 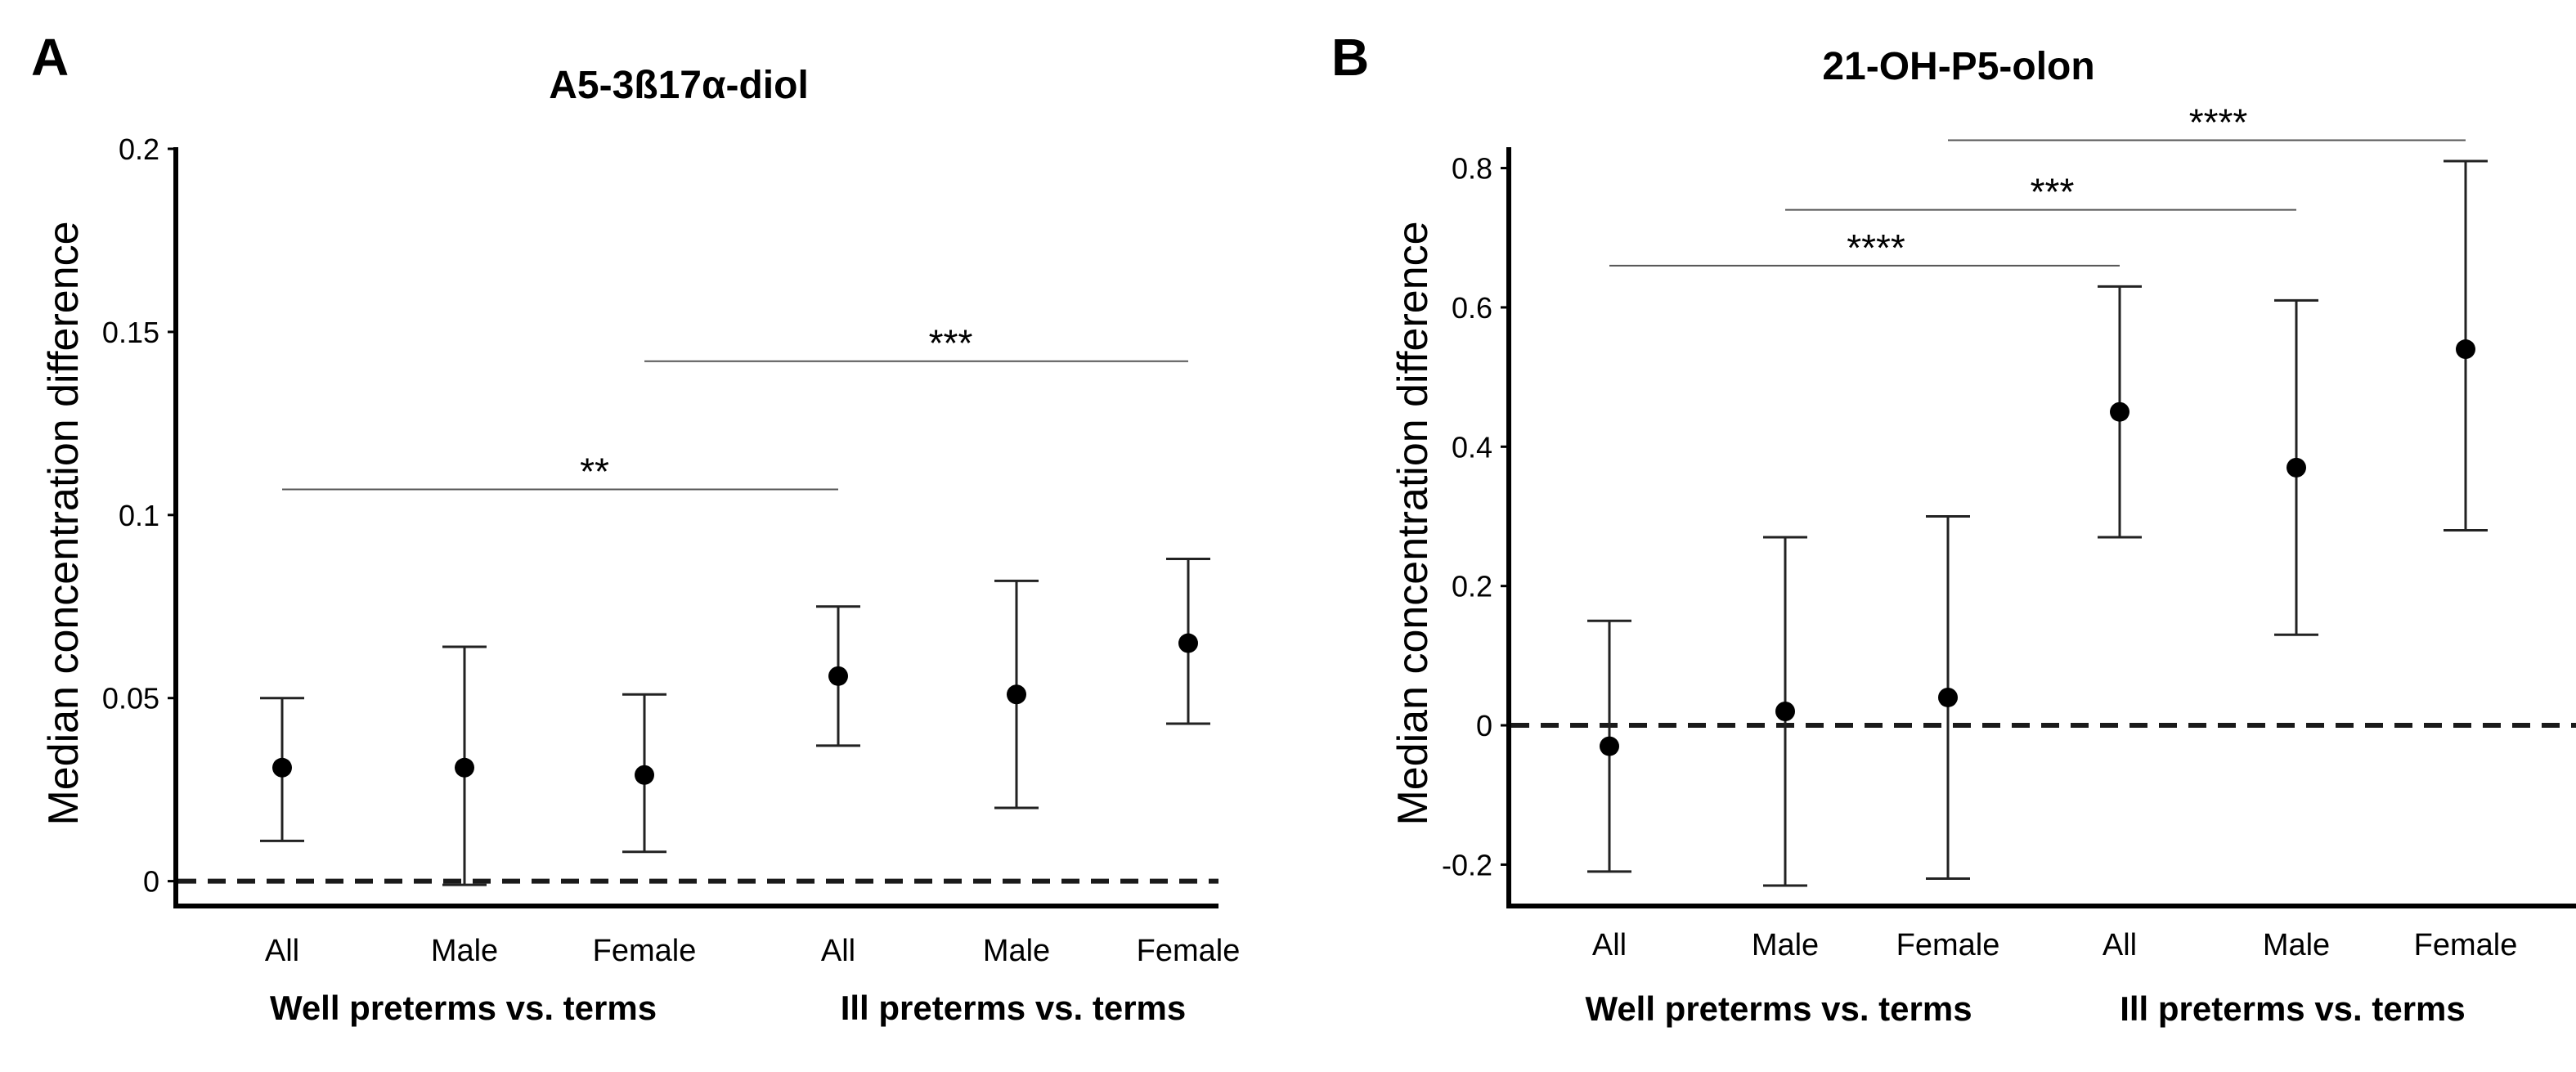 What do you see at coordinates (1472, 447) in the screenshot?
I see `panel-b-y-tick-label: 0.4` at bounding box center [1472, 447].